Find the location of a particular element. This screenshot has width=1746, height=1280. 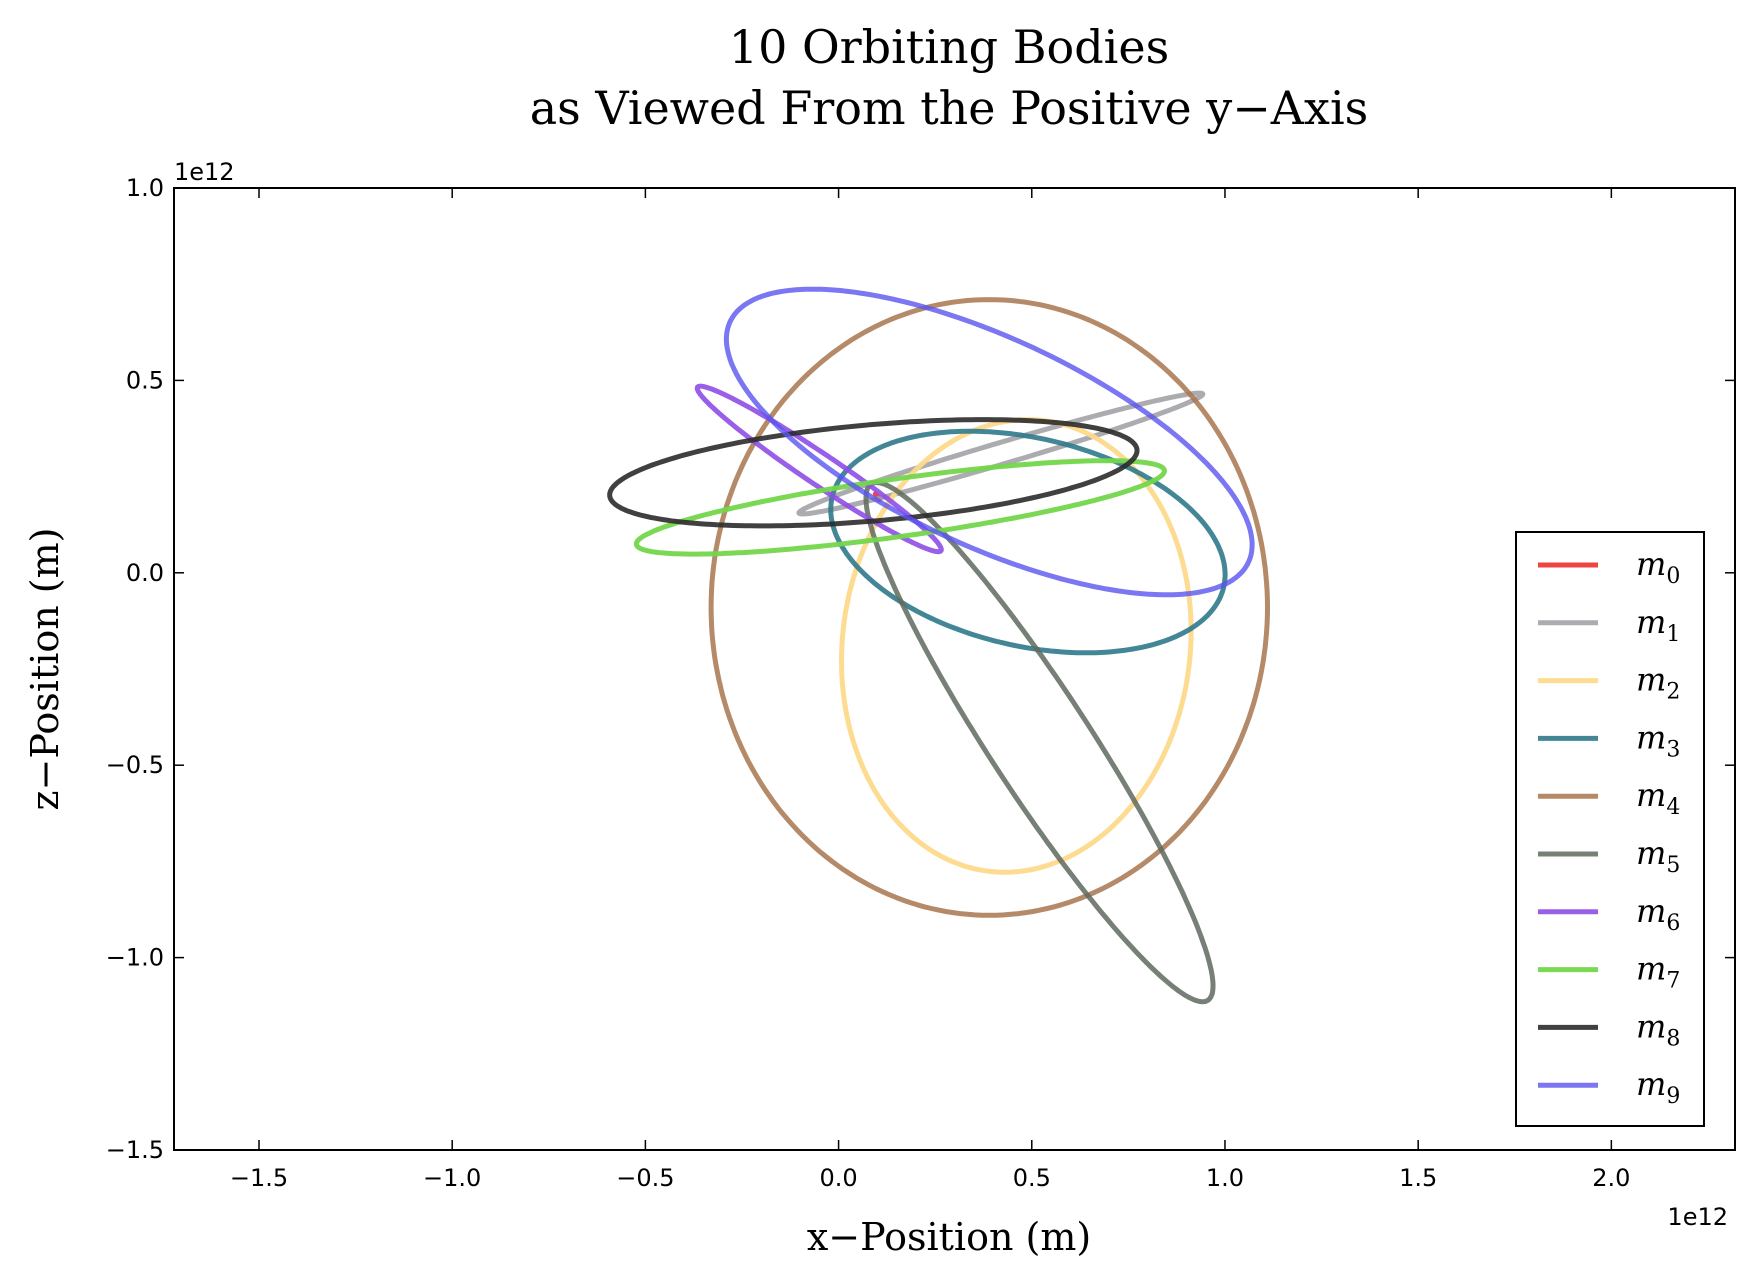

orbit-series-m5 is located at coordinates (1039, 742).